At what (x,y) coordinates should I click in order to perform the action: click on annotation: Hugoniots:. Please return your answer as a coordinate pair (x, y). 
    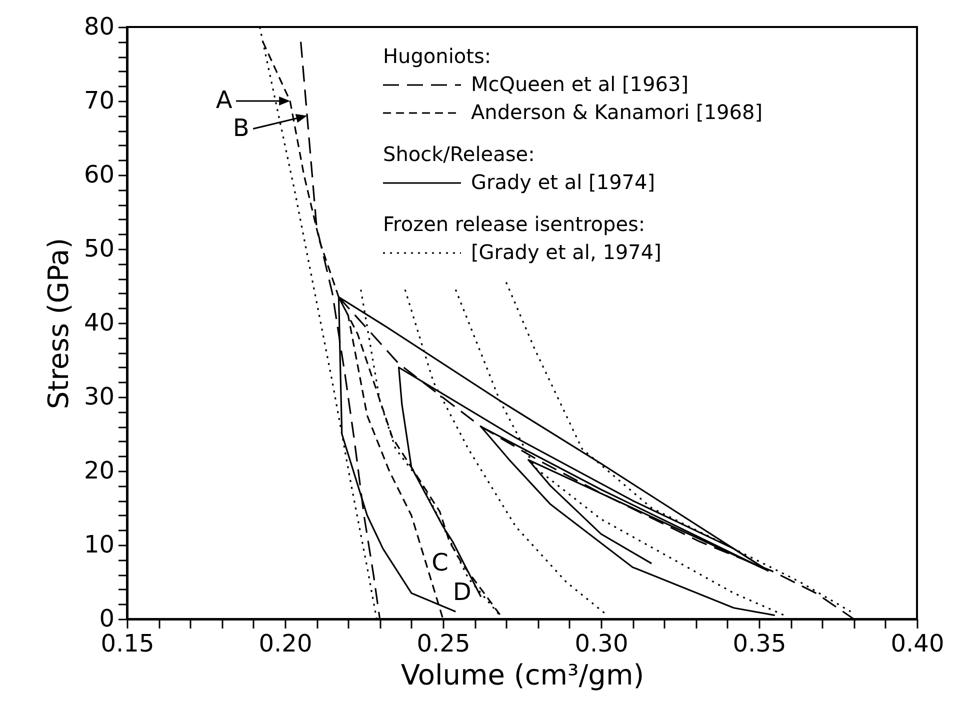
    Looking at the image, I should click on (437, 56).